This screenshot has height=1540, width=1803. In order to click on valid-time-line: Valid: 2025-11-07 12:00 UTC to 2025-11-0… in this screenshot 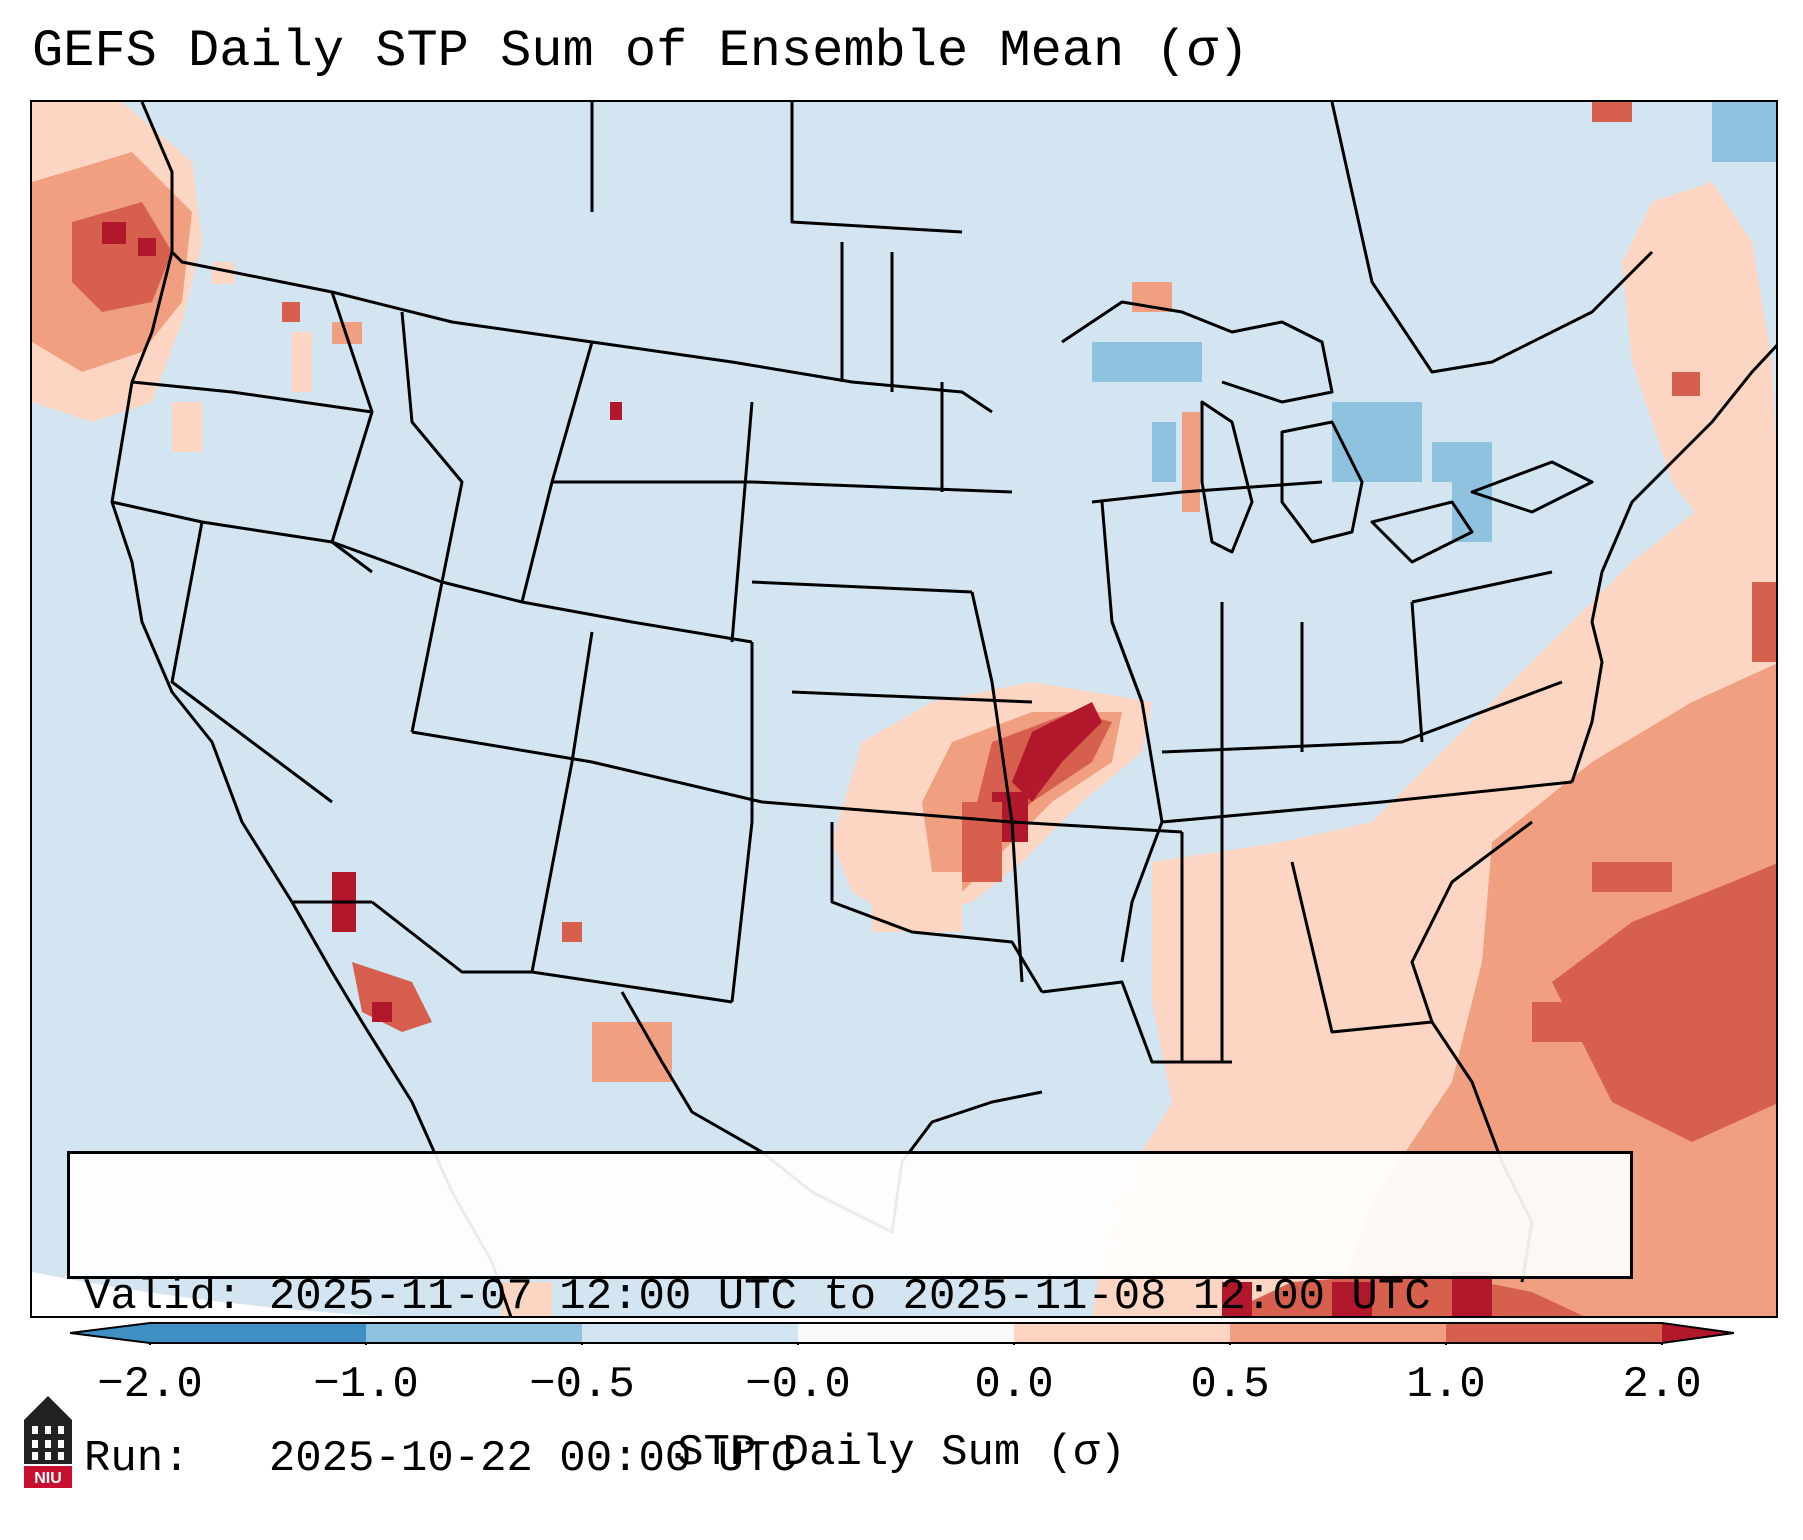, I will do `click(850, 1297)`.